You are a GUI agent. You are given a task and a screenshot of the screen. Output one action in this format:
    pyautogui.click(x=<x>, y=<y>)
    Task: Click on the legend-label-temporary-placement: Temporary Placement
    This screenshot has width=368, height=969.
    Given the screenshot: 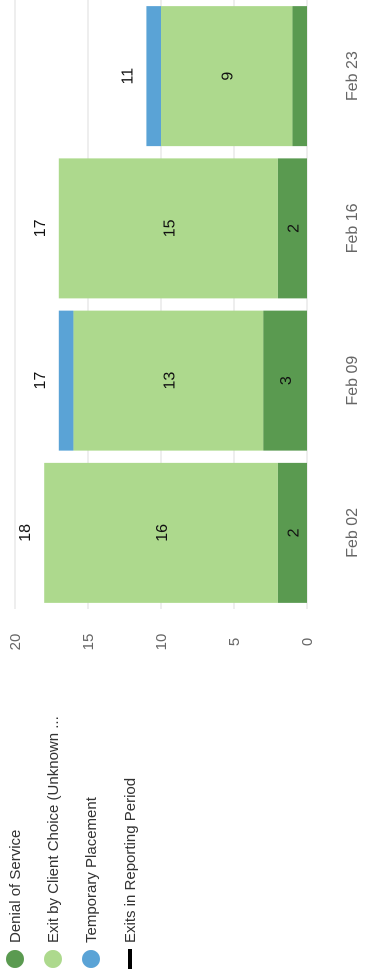 What is the action you would take?
    pyautogui.click(x=91, y=869)
    